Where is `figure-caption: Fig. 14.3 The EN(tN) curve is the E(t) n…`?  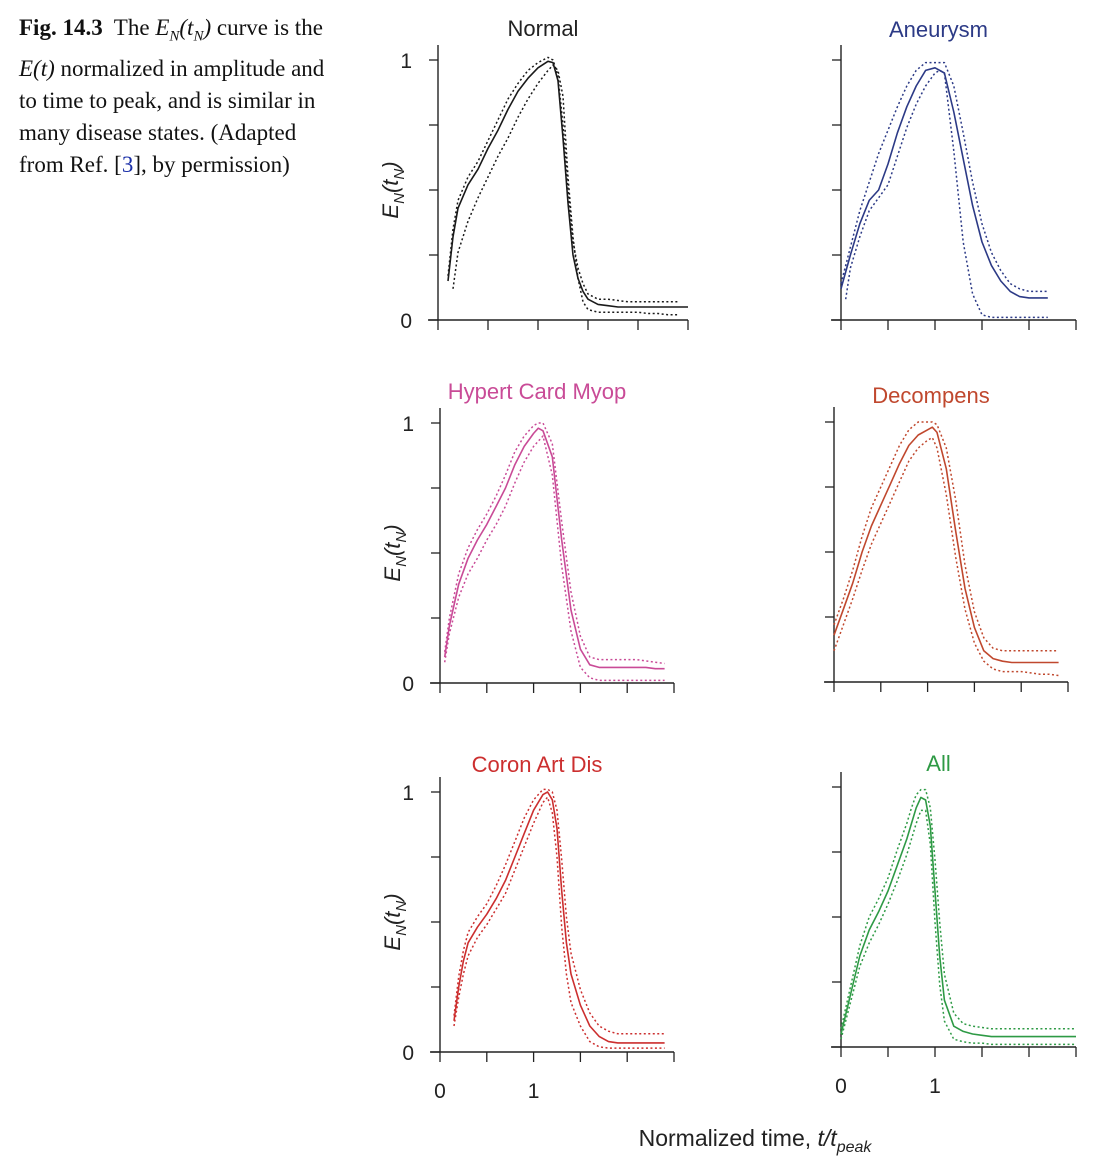 figure-caption: Fig. 14.3 The EN(tN) curve is the E(t) n… is located at coordinates (174, 96).